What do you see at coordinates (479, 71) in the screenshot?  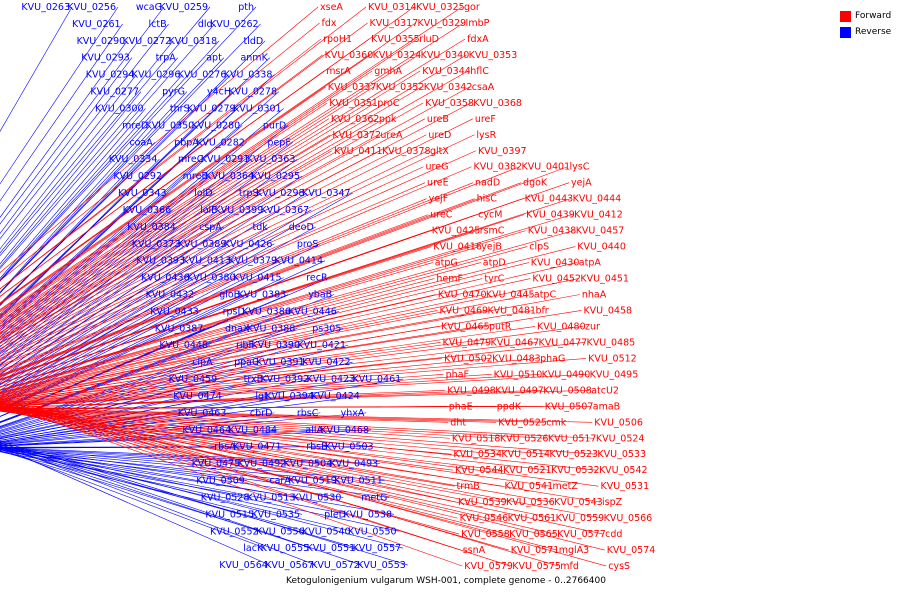 I see `forward-gene-label: hflC` at bounding box center [479, 71].